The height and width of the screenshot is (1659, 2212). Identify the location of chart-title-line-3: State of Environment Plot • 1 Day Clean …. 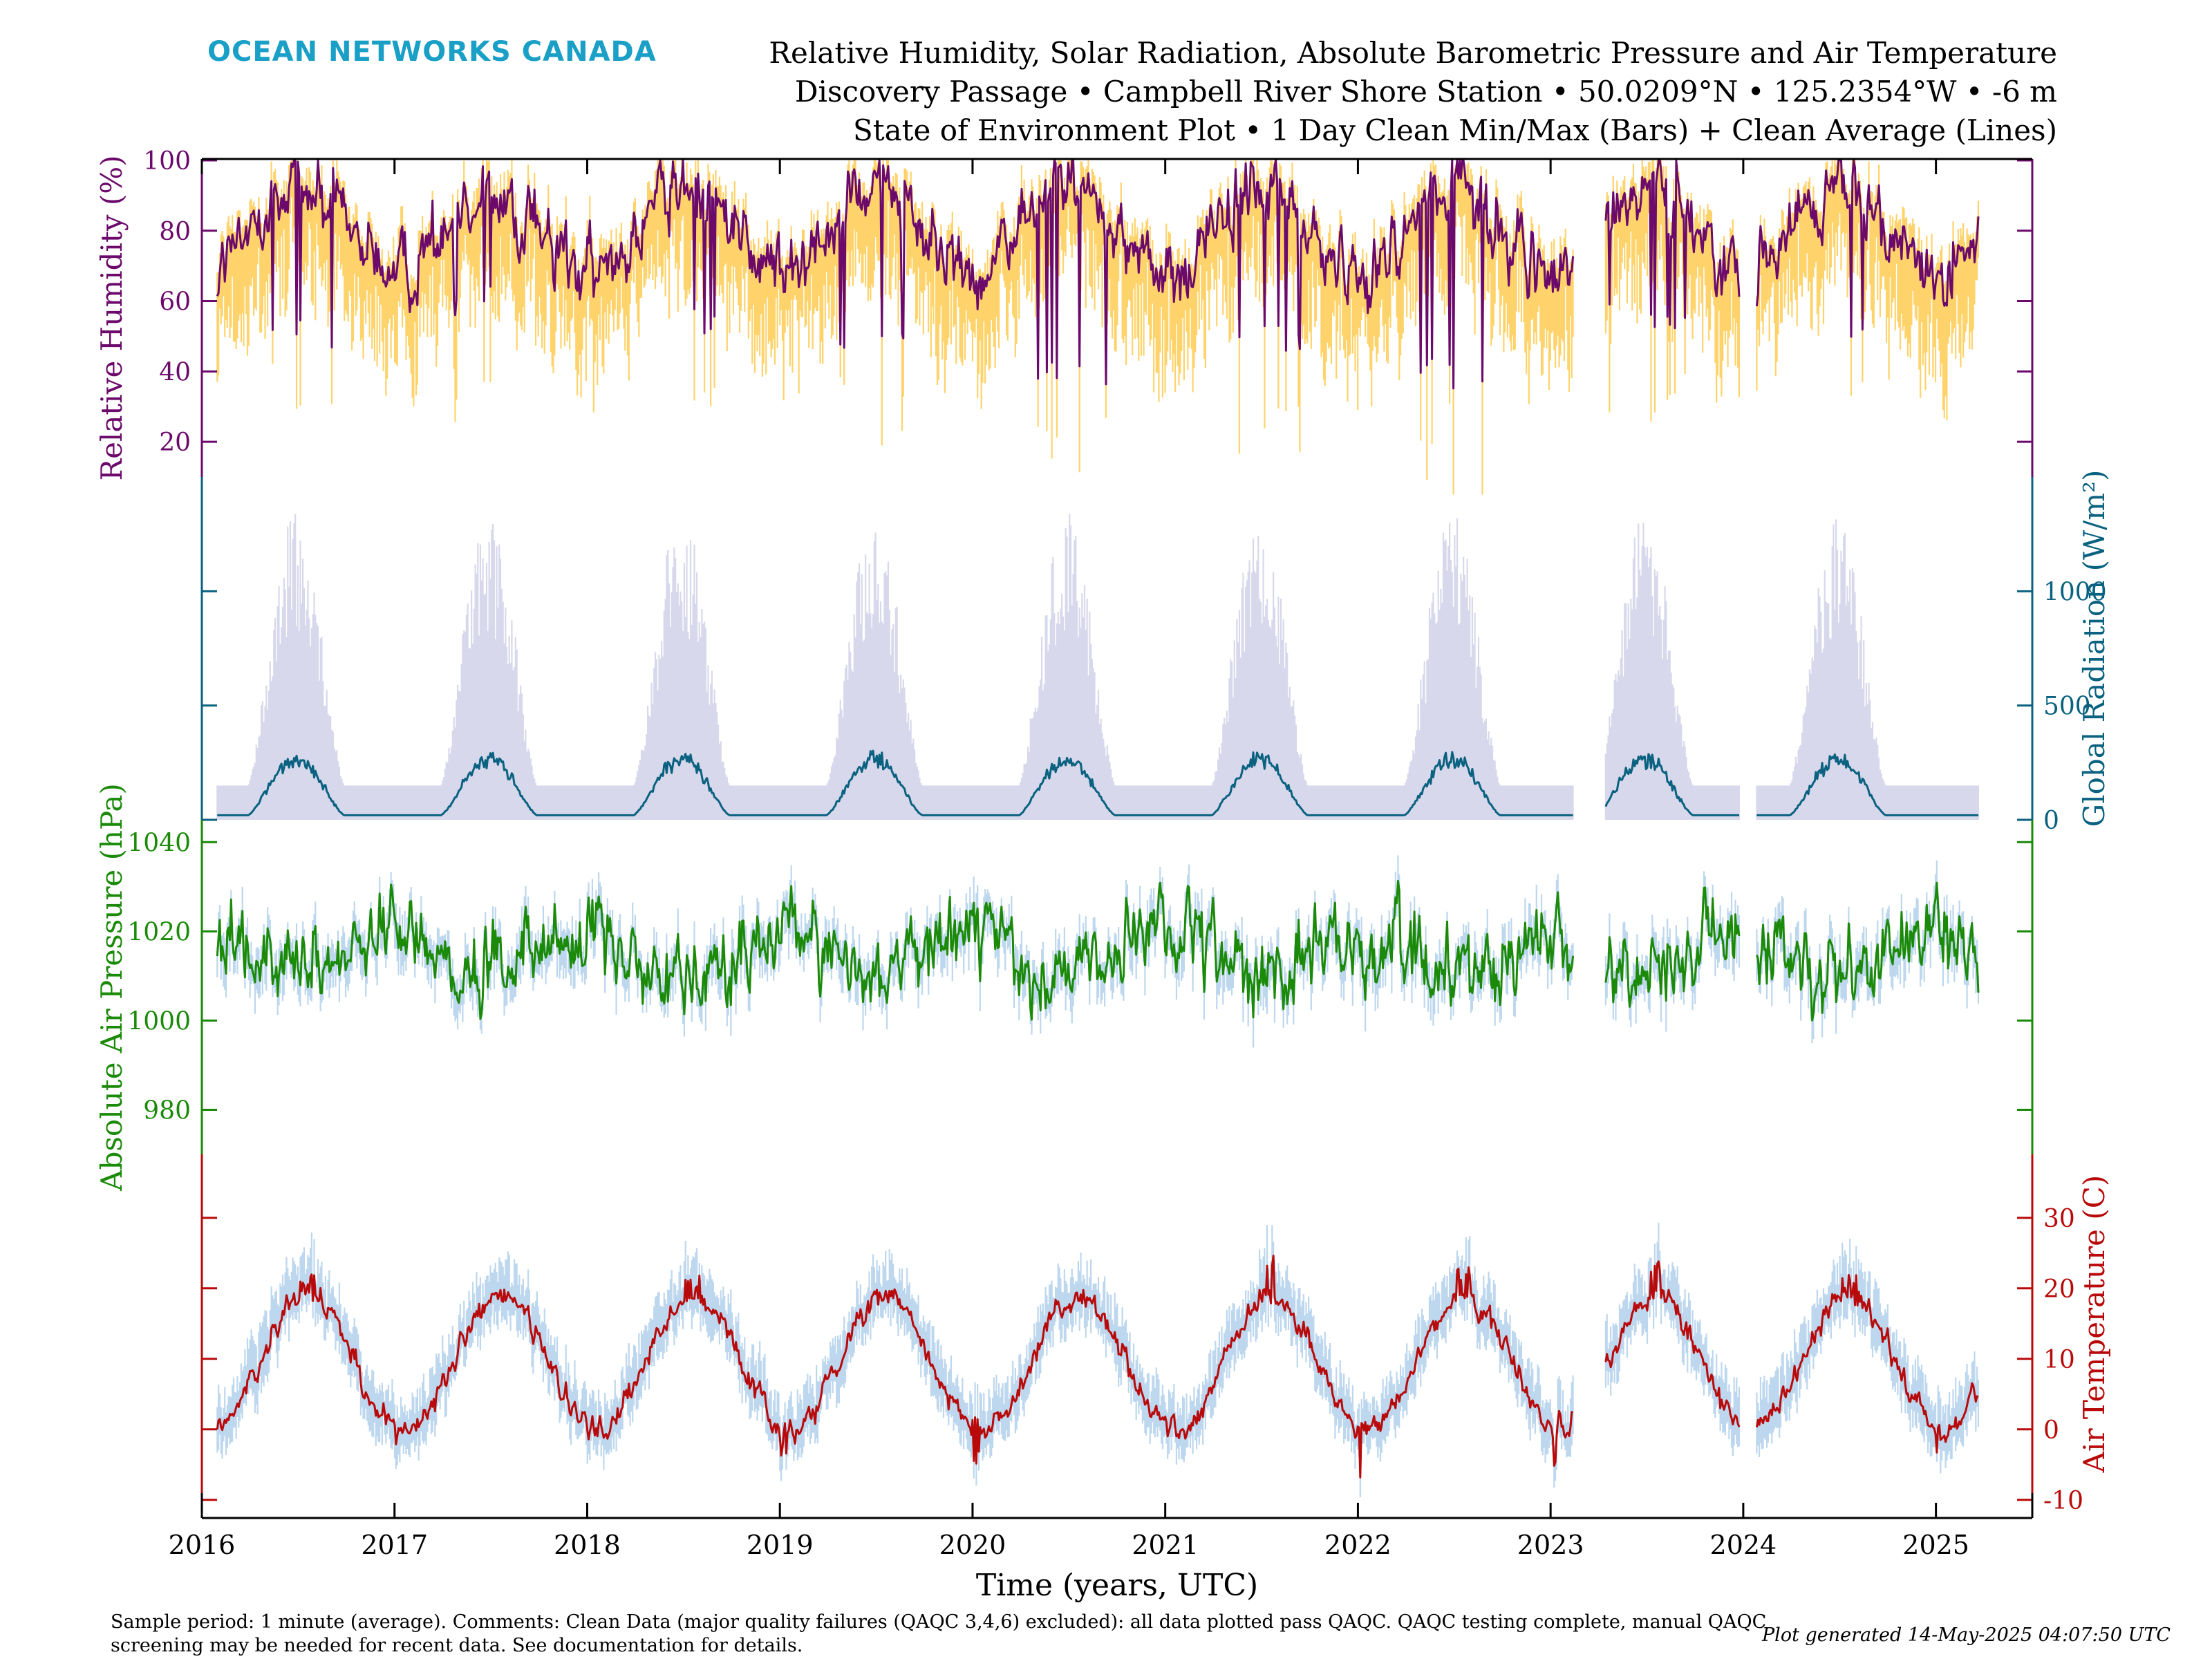
(1455, 130).